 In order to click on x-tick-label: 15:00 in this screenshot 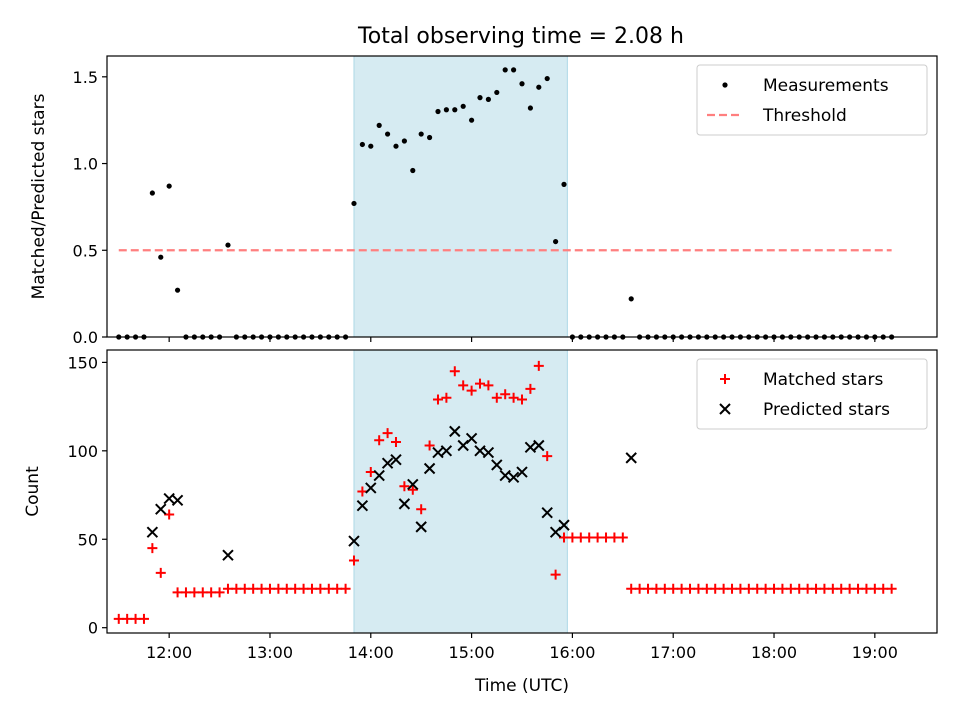, I will do `click(472, 652)`.